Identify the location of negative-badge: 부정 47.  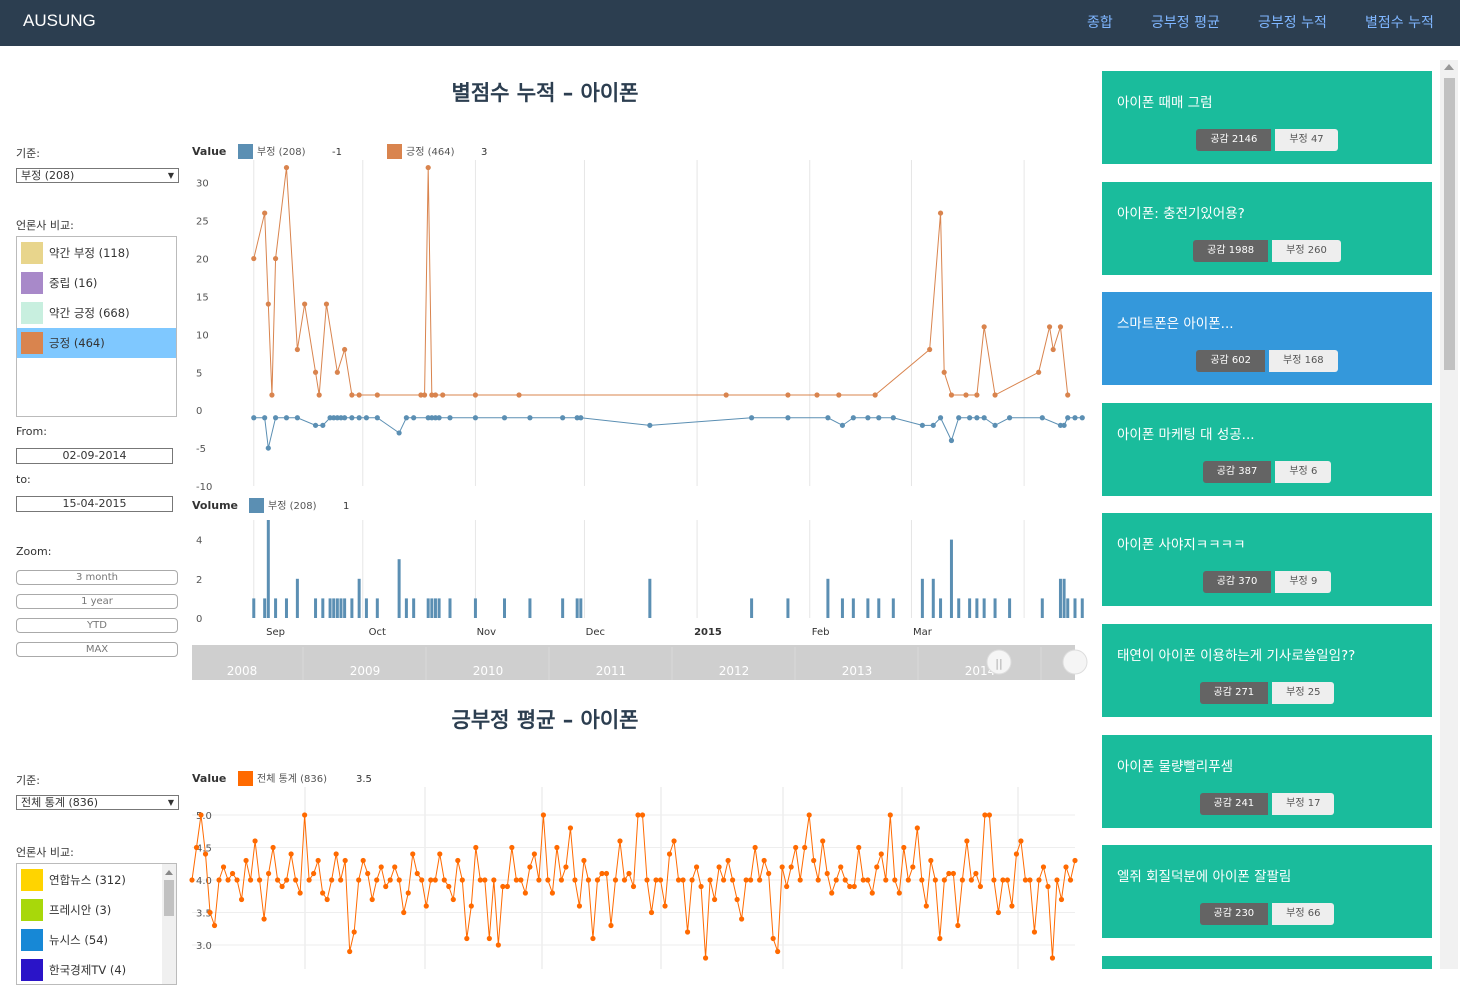
(1306, 140).